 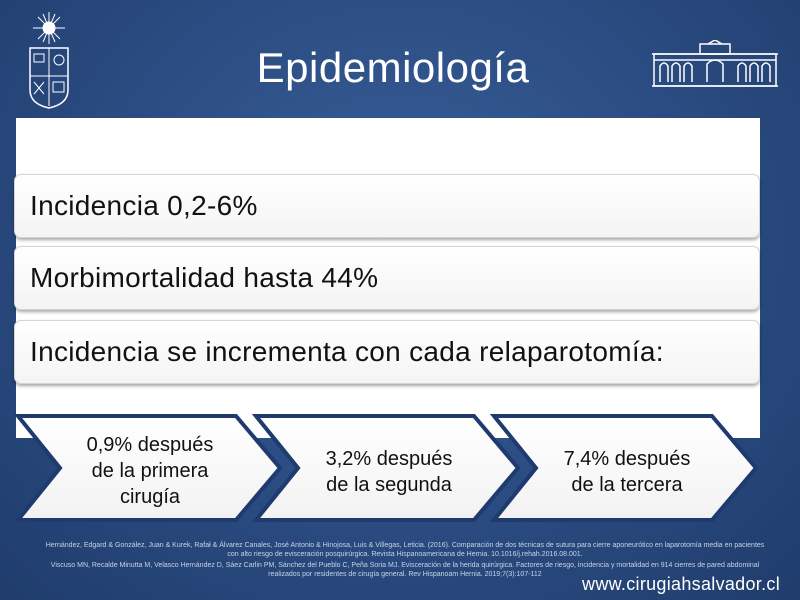 I want to click on morbimortality-text: Morbimortalidad hasta 44%, so click(x=204, y=277).